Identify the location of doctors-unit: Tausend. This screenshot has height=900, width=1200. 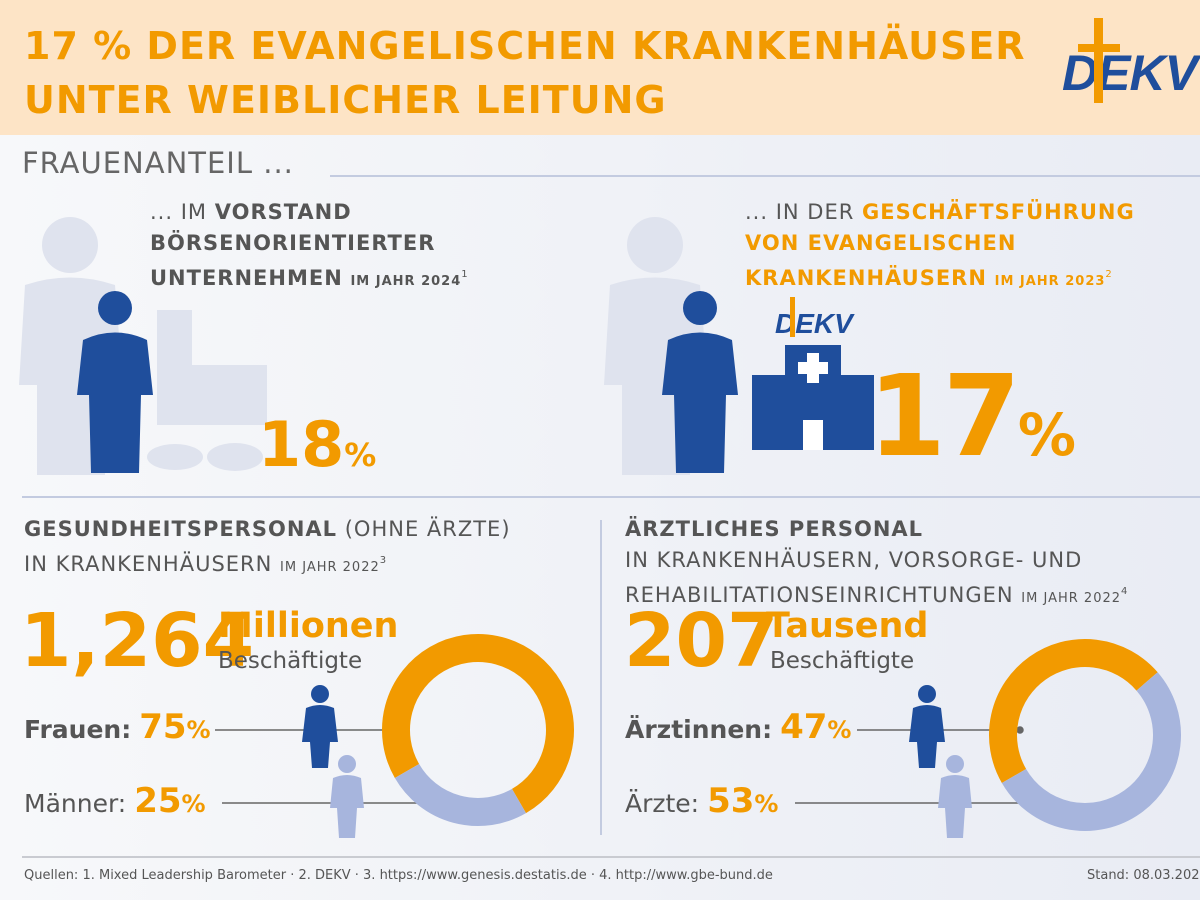
(847, 626).